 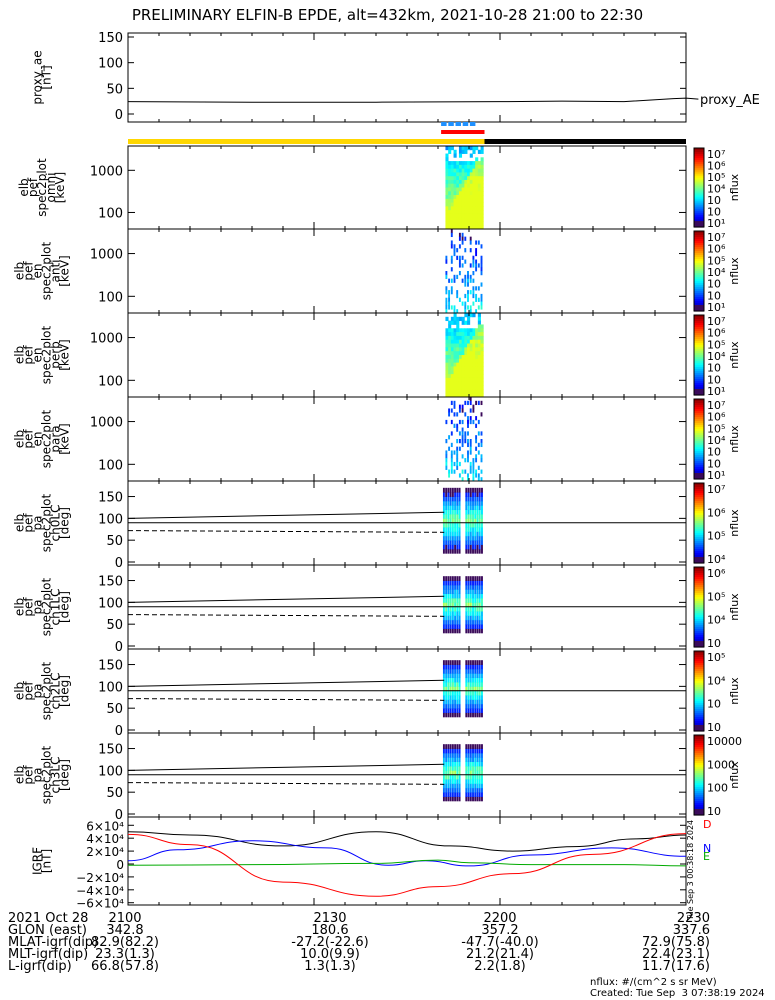 What do you see at coordinates (110, 519) in the screenshot?
I see `pitch-angle-ytick-label: 100` at bounding box center [110, 519].